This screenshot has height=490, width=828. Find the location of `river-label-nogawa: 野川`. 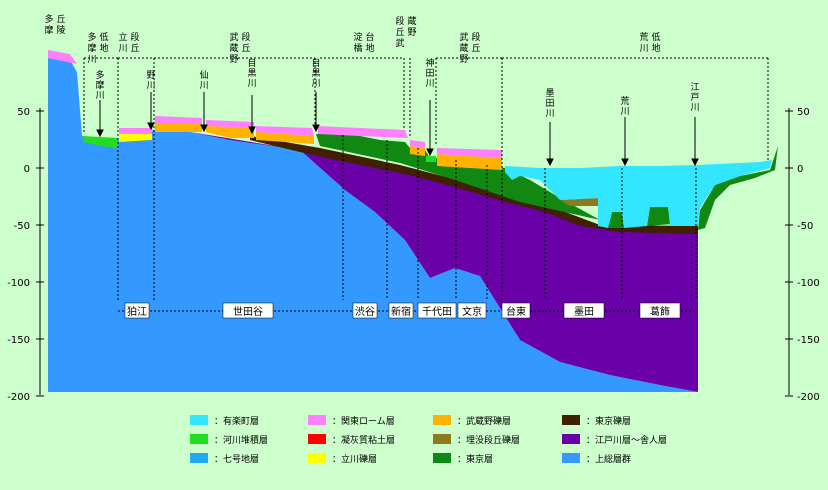

river-label-nogawa: 野川 is located at coordinates (150, 80).